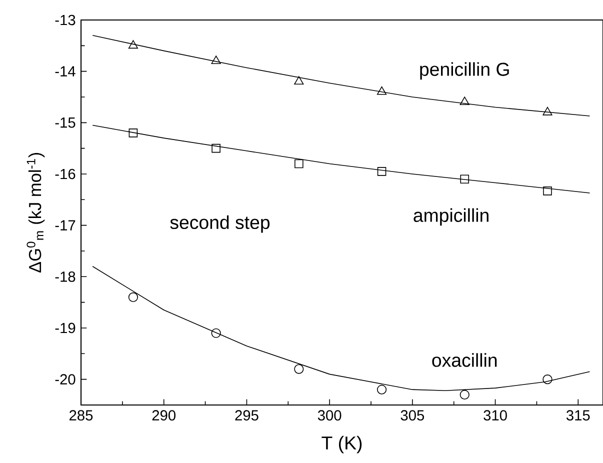 The width and height of the screenshot is (603, 463). I want to click on y-tick-label: -19, so click(65, 328).